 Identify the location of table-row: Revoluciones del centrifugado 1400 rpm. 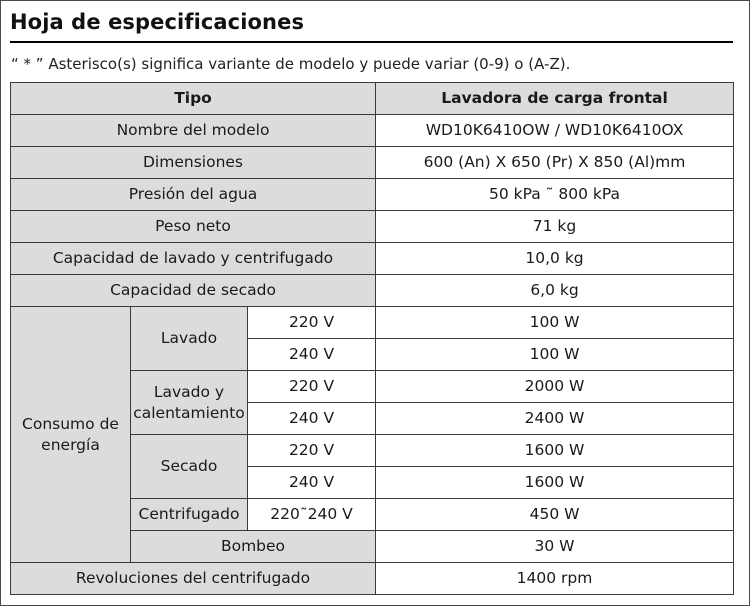
(372, 578).